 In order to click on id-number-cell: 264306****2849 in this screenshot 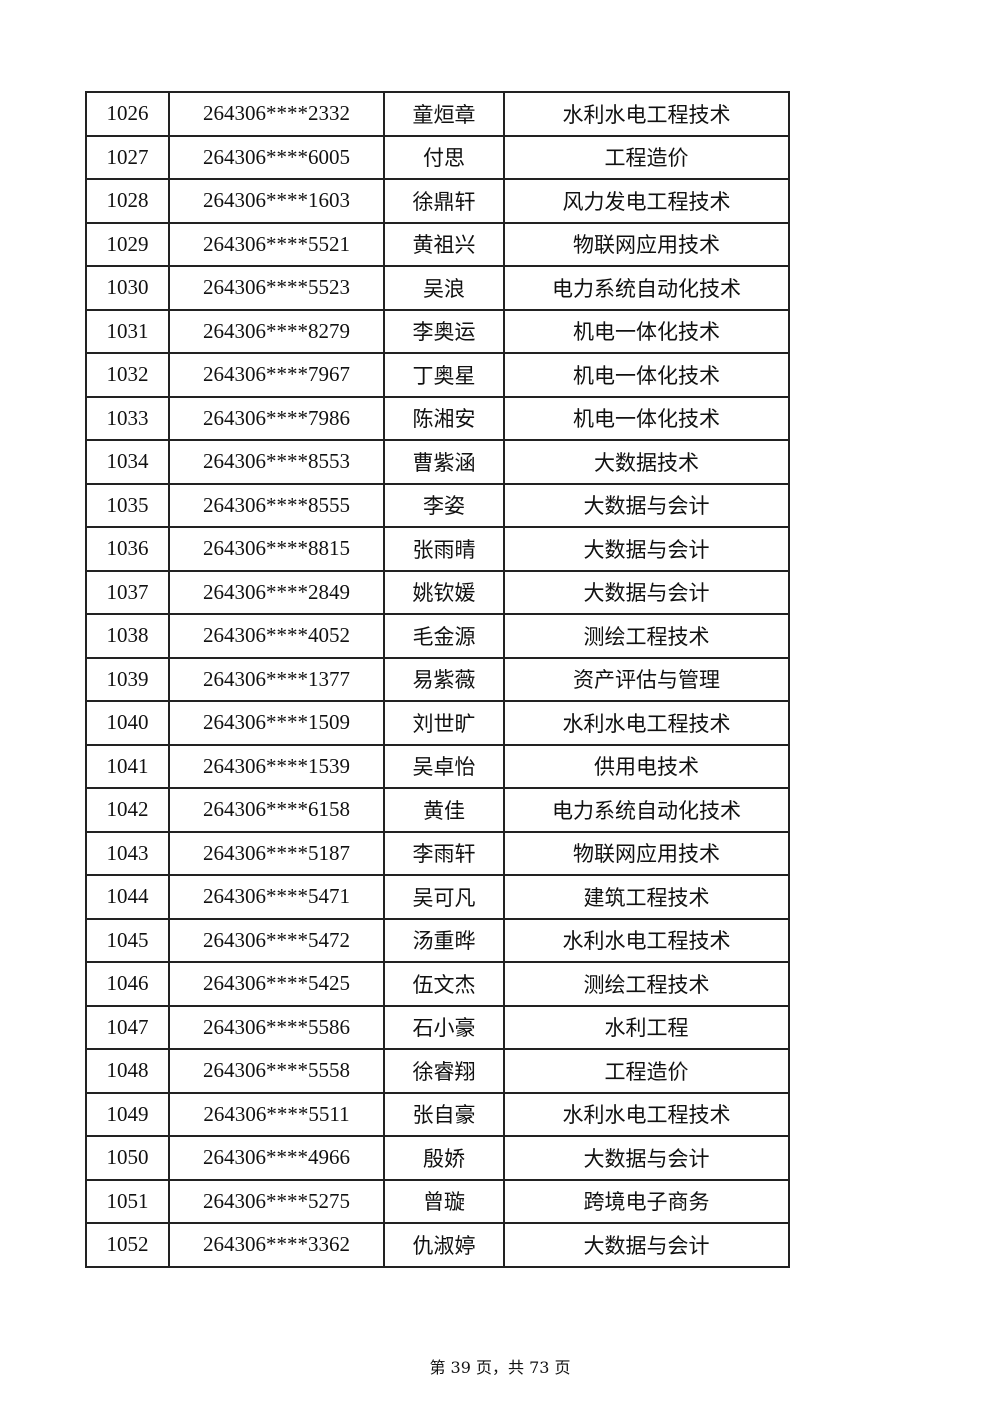, I will do `click(276, 592)`.